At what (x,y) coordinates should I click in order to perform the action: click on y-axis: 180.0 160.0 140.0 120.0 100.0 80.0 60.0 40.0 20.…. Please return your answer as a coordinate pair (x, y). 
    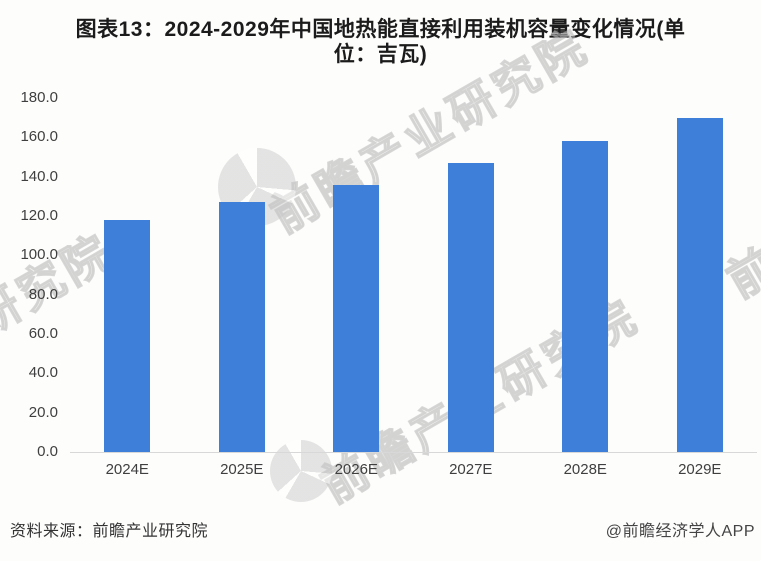
    Looking at the image, I should click on (29, 280).